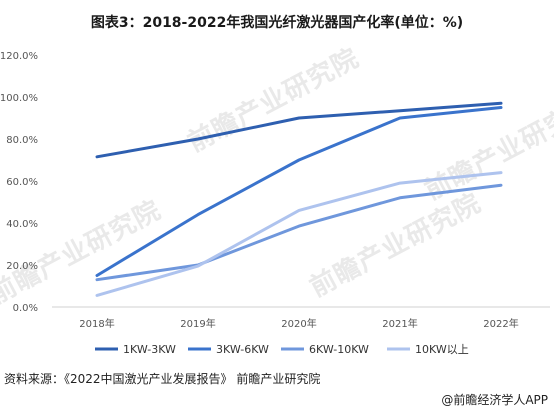 The height and width of the screenshot is (411, 554). I want to click on y-axis: 0.0% 20.0% 40.0% 60.0% 80.0% 100.0% 120.0%, so click(19, 182).